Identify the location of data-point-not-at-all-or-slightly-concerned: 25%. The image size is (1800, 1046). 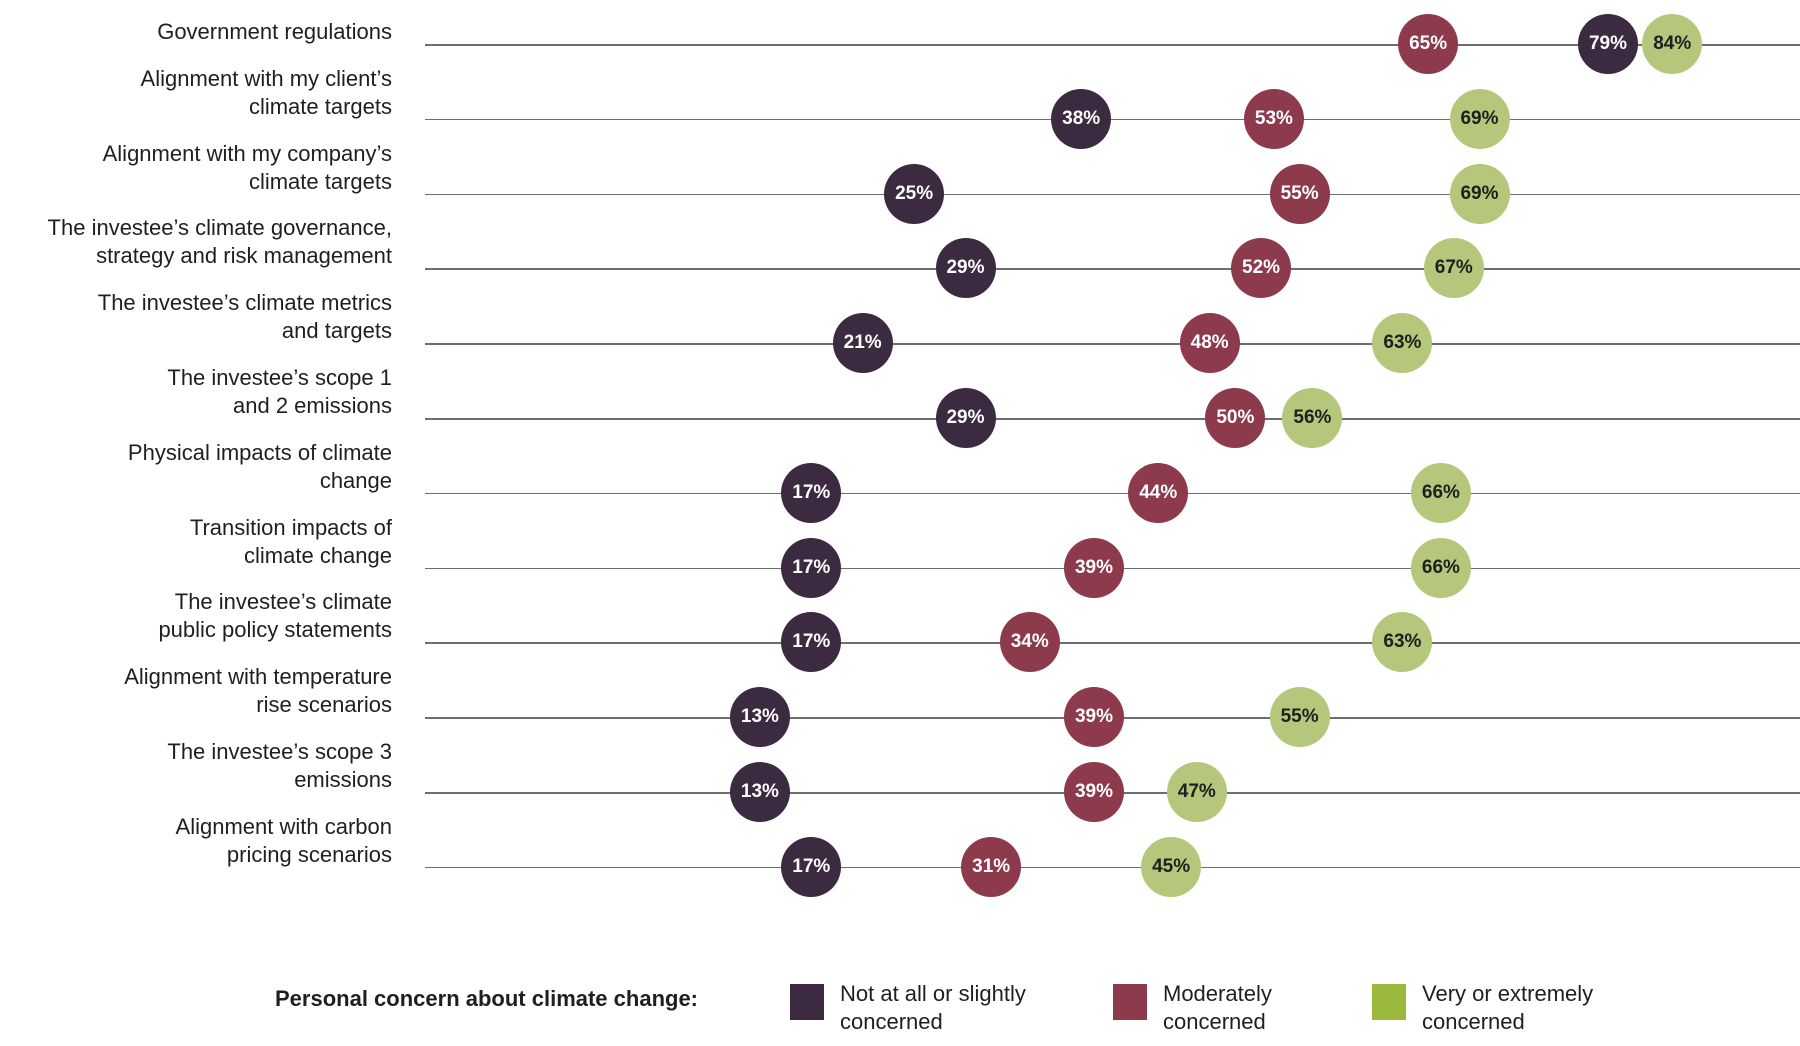
(914, 193).